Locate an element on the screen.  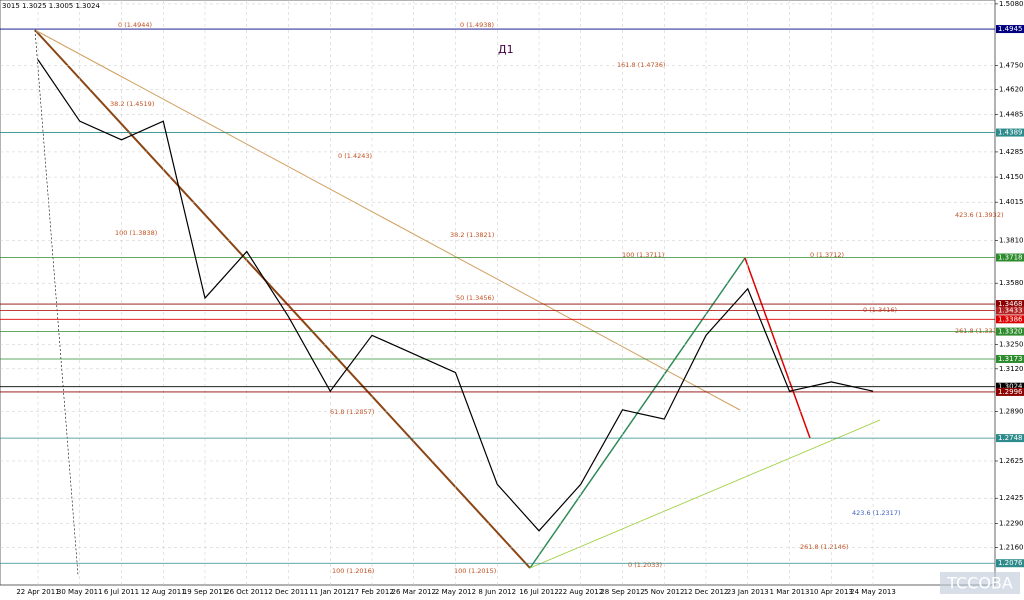
fib-label: 0 (1.4944) is located at coordinates (135, 25).